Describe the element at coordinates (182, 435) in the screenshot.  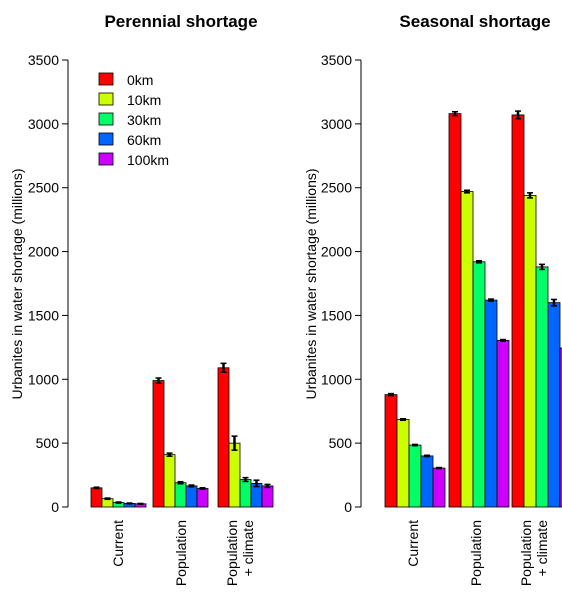
I see `bars` at that location.